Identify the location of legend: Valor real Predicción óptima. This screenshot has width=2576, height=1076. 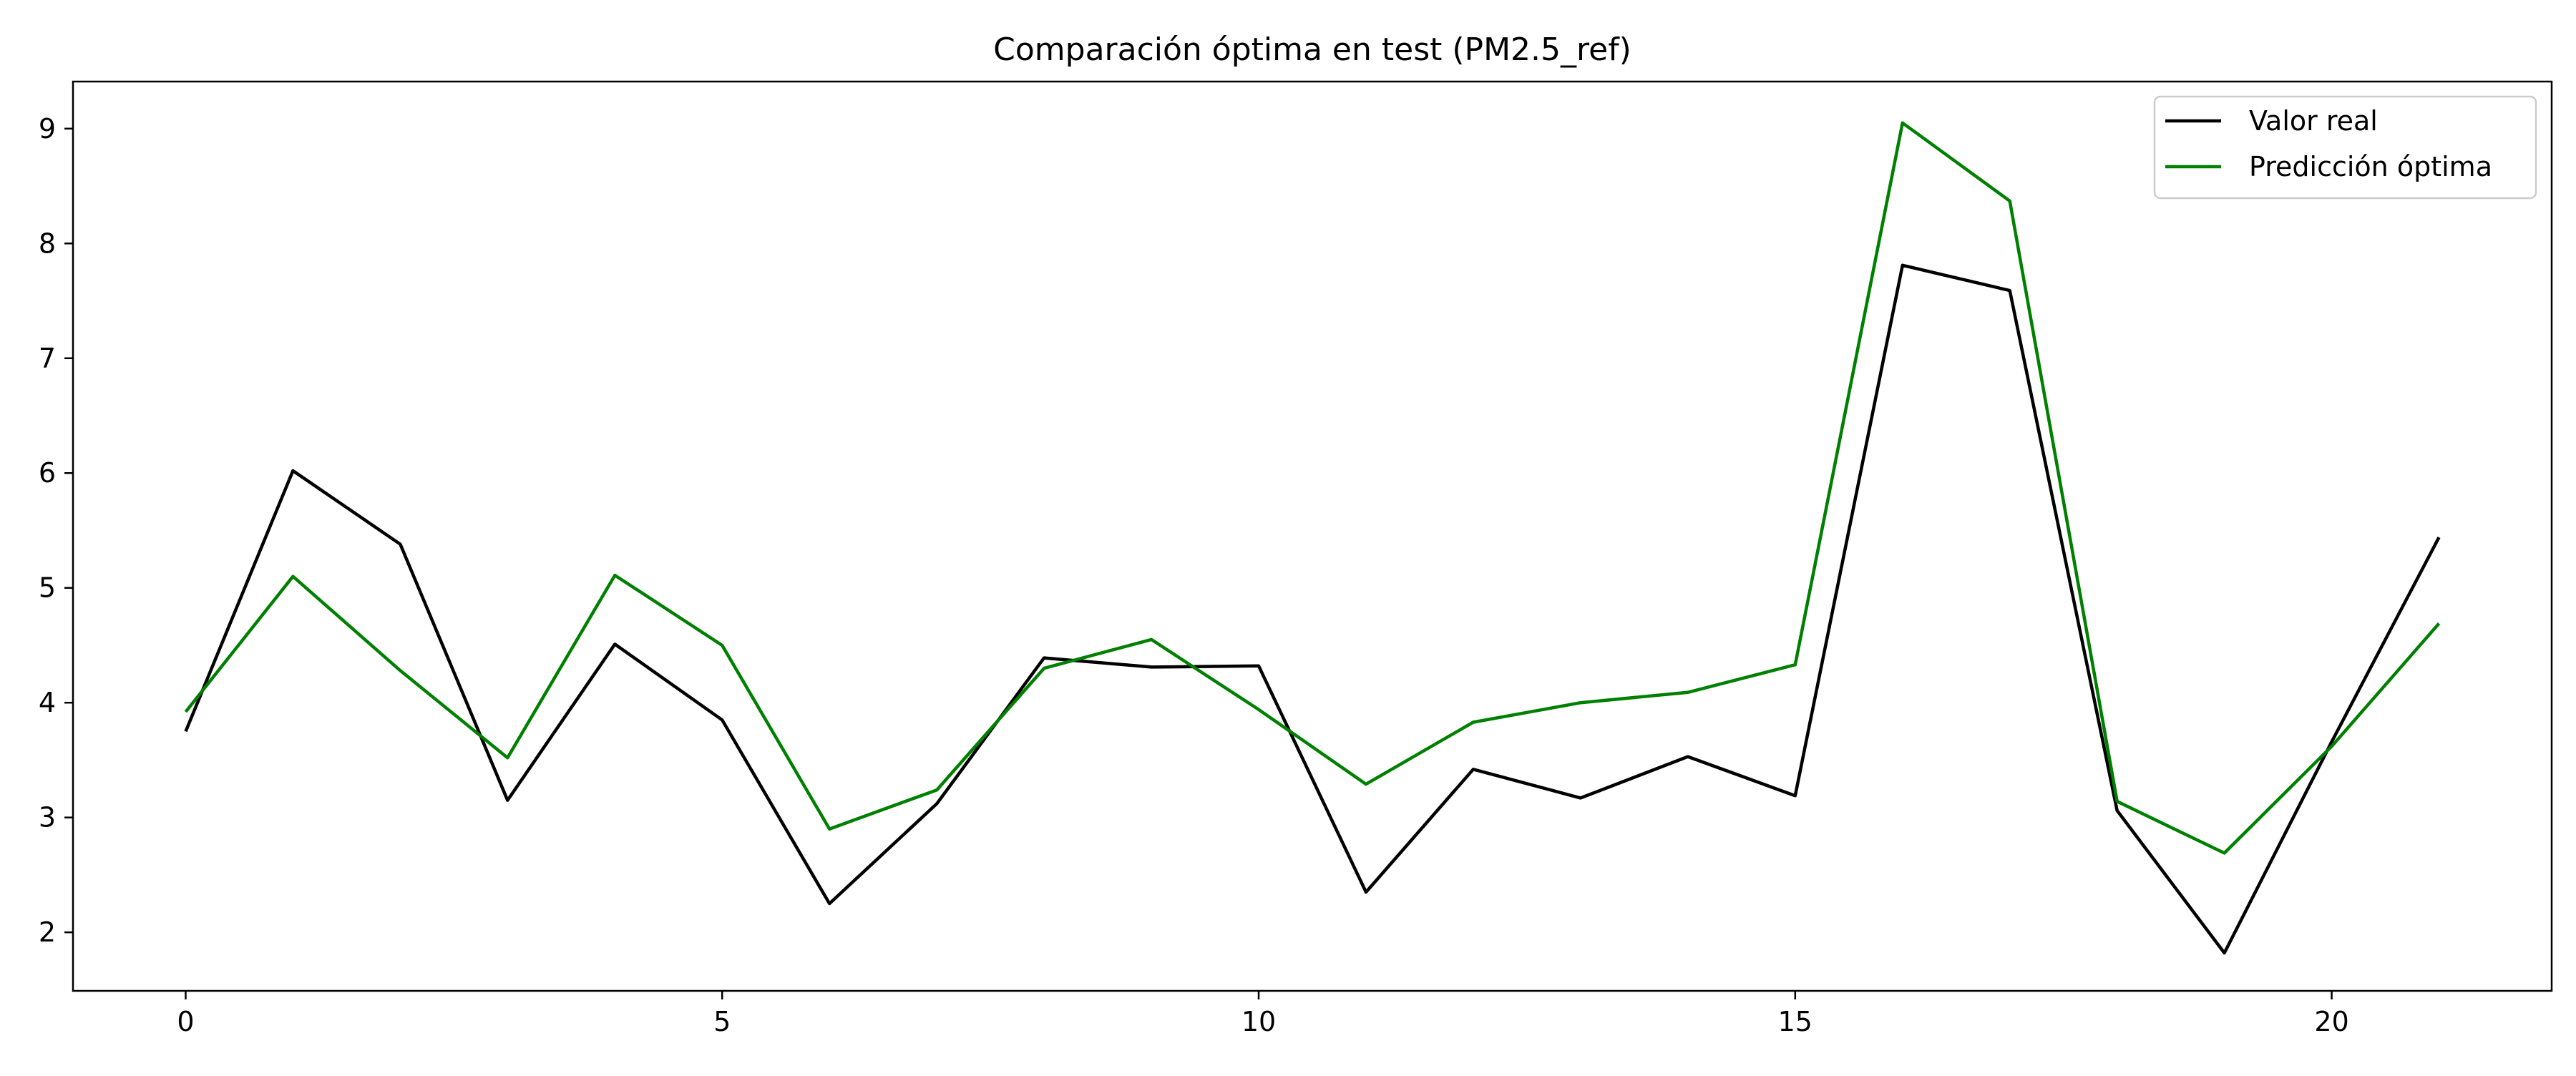
(2345, 148).